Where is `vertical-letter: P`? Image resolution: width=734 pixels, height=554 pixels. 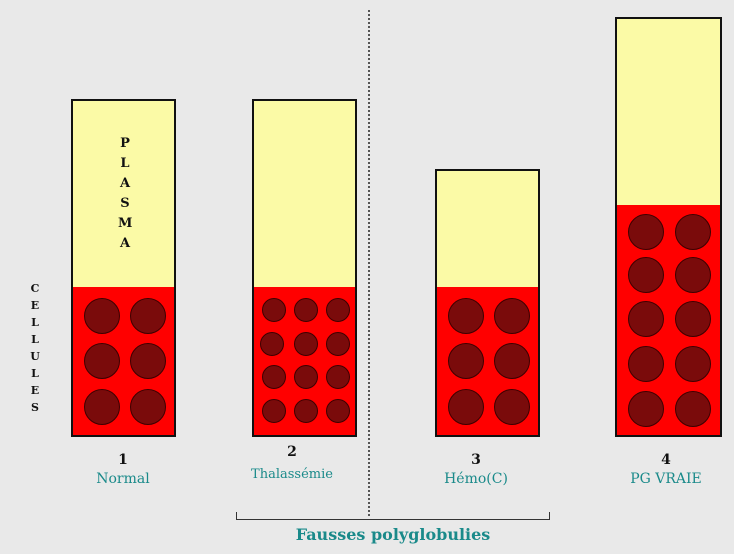
vertical-letter: P is located at coordinates (125, 143).